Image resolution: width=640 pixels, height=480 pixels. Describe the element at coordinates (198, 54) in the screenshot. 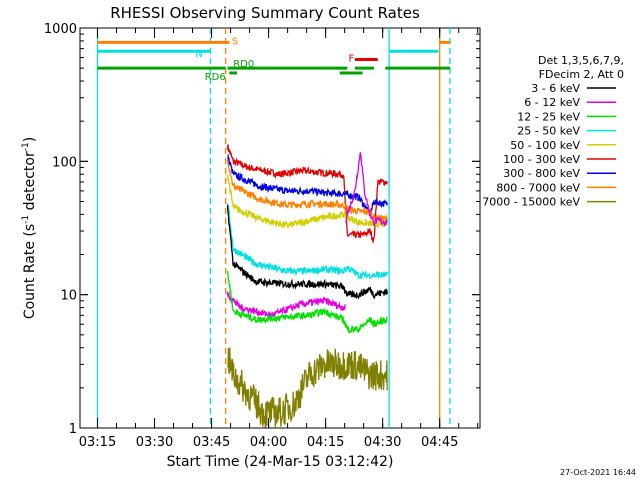

I see `state-label-1: N` at that location.